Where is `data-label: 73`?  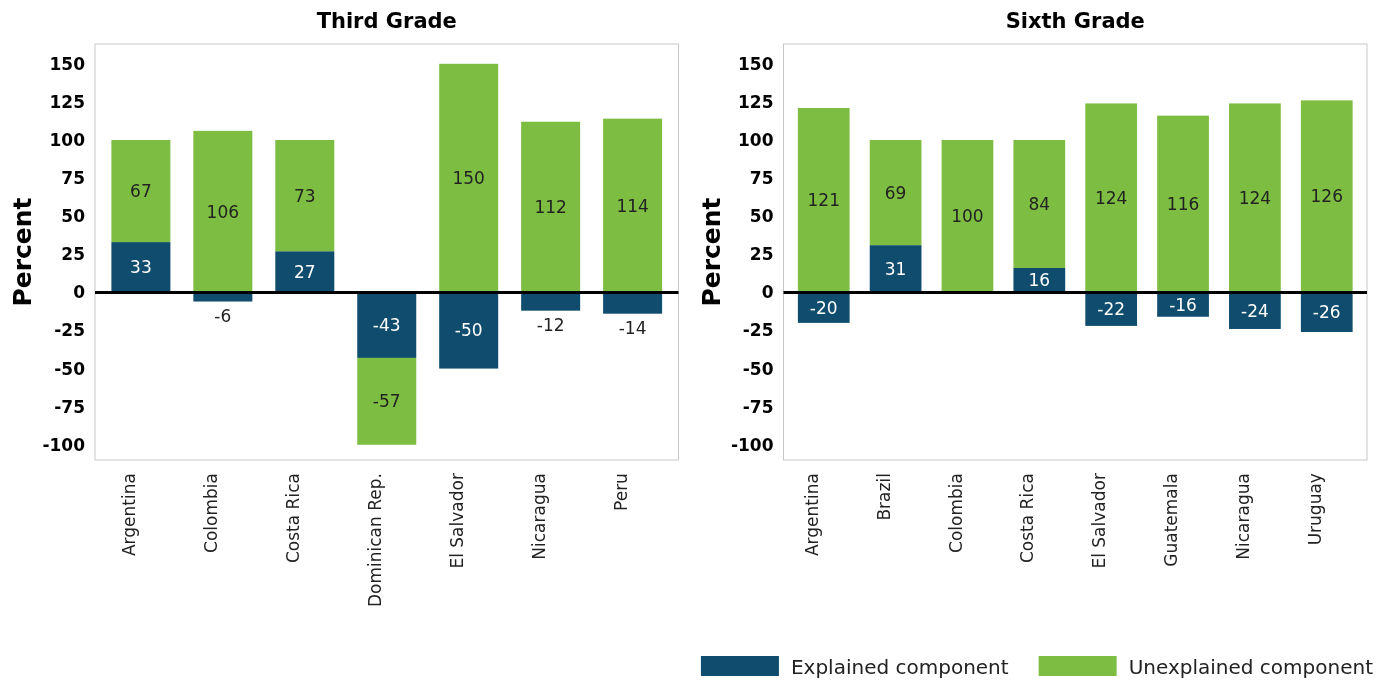
data-label: 73 is located at coordinates (304, 195).